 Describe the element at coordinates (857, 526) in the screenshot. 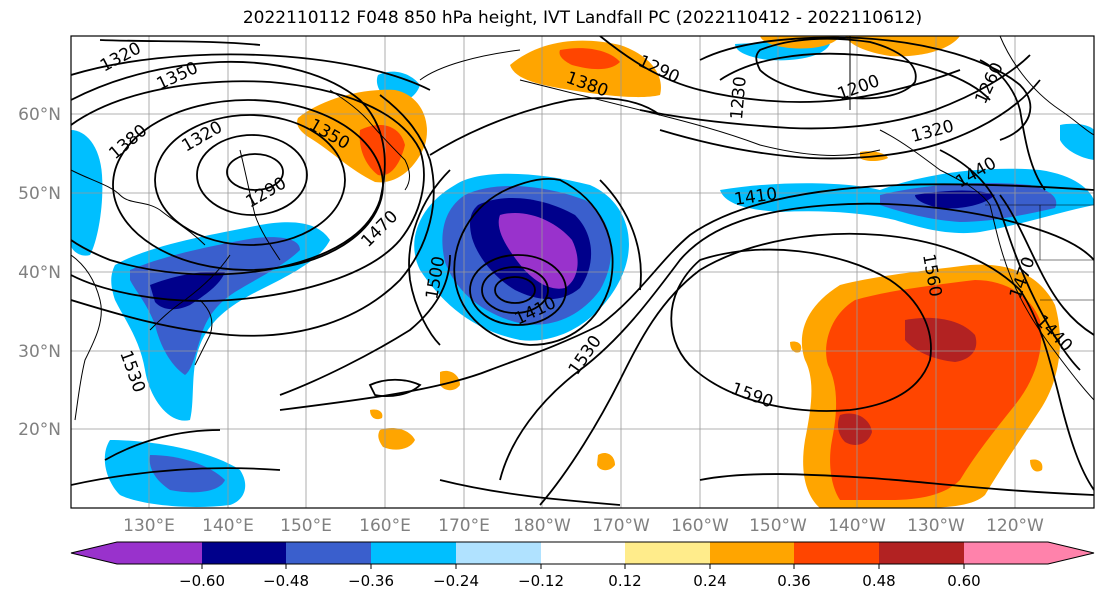

I see `lon-label-140w: 140°W` at that location.